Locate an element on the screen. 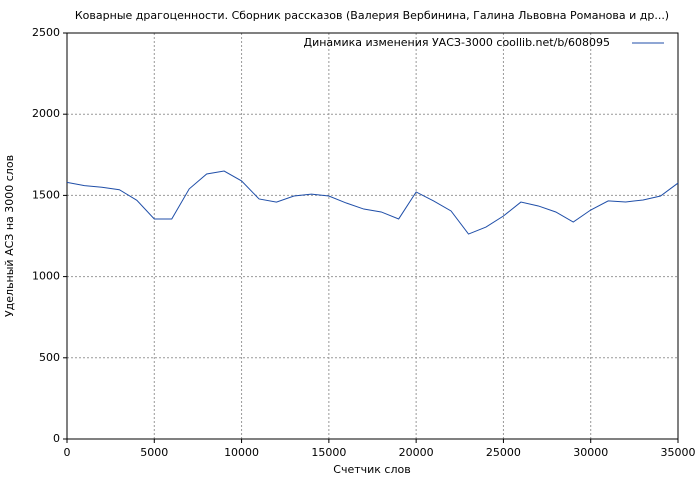 This screenshot has height=480, width=700. x-tick-label: 0 is located at coordinates (67, 452).